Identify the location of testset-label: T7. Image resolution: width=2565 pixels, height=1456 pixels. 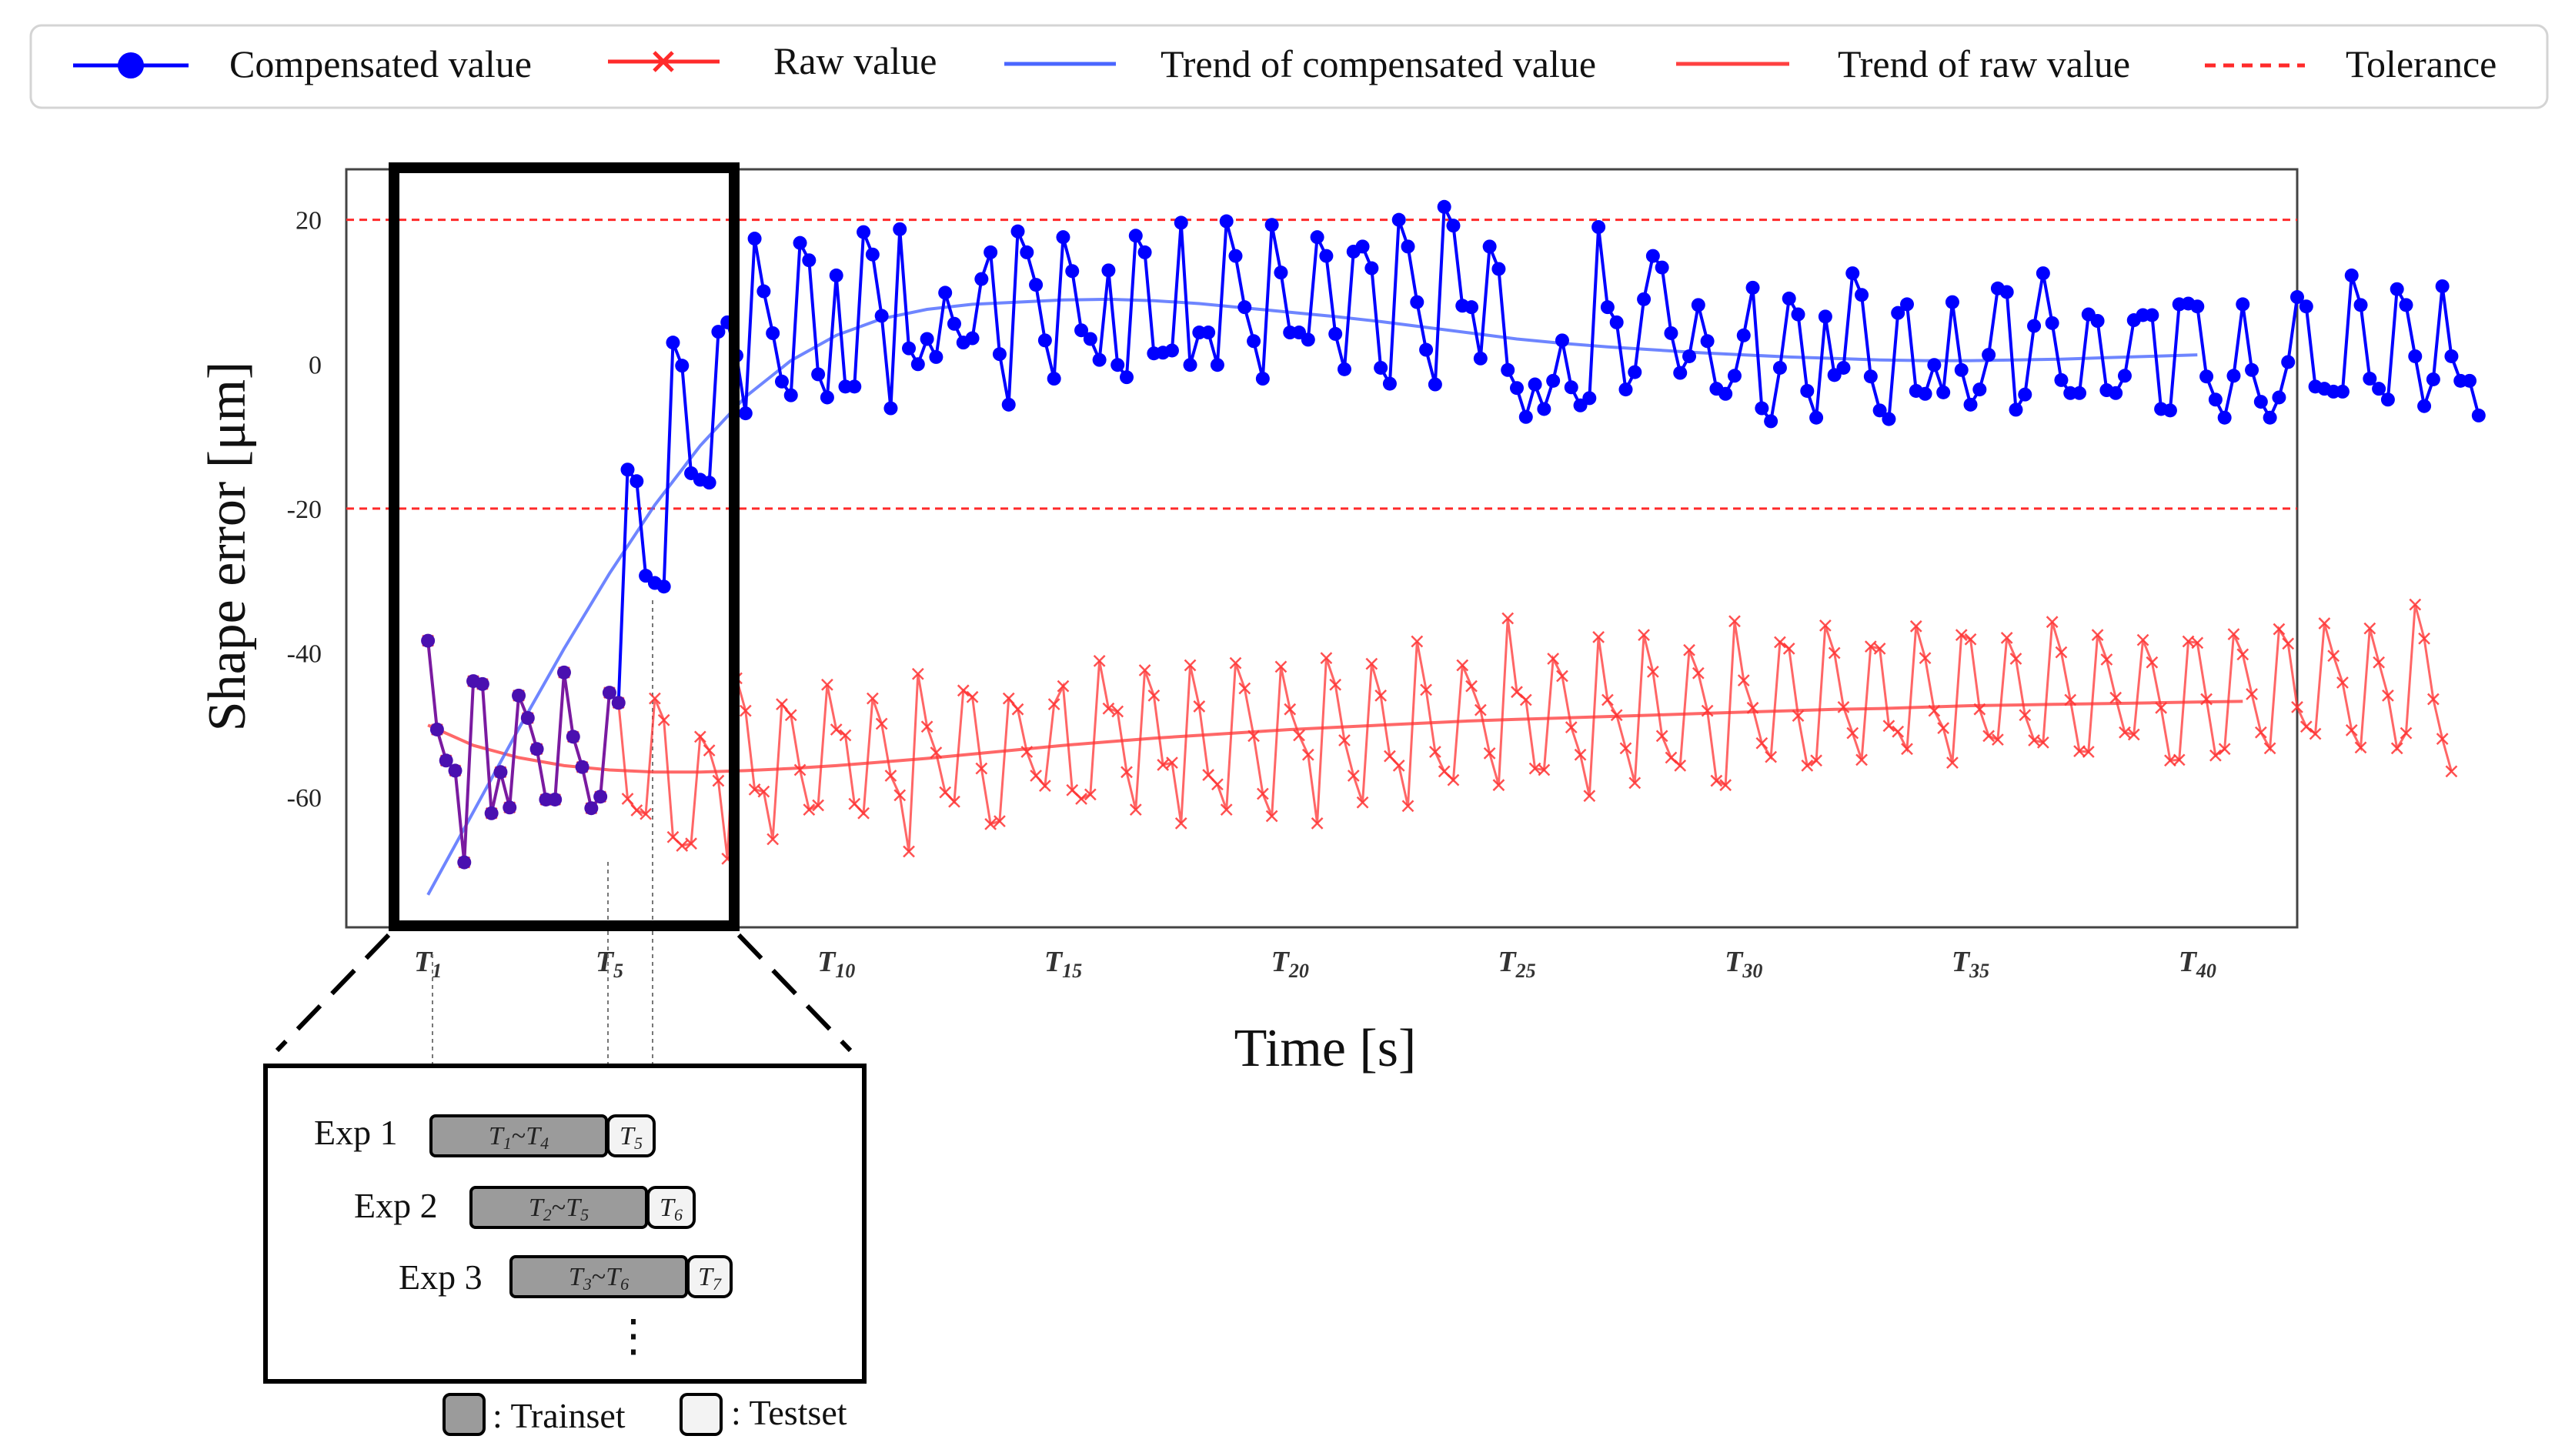
(710, 1279).